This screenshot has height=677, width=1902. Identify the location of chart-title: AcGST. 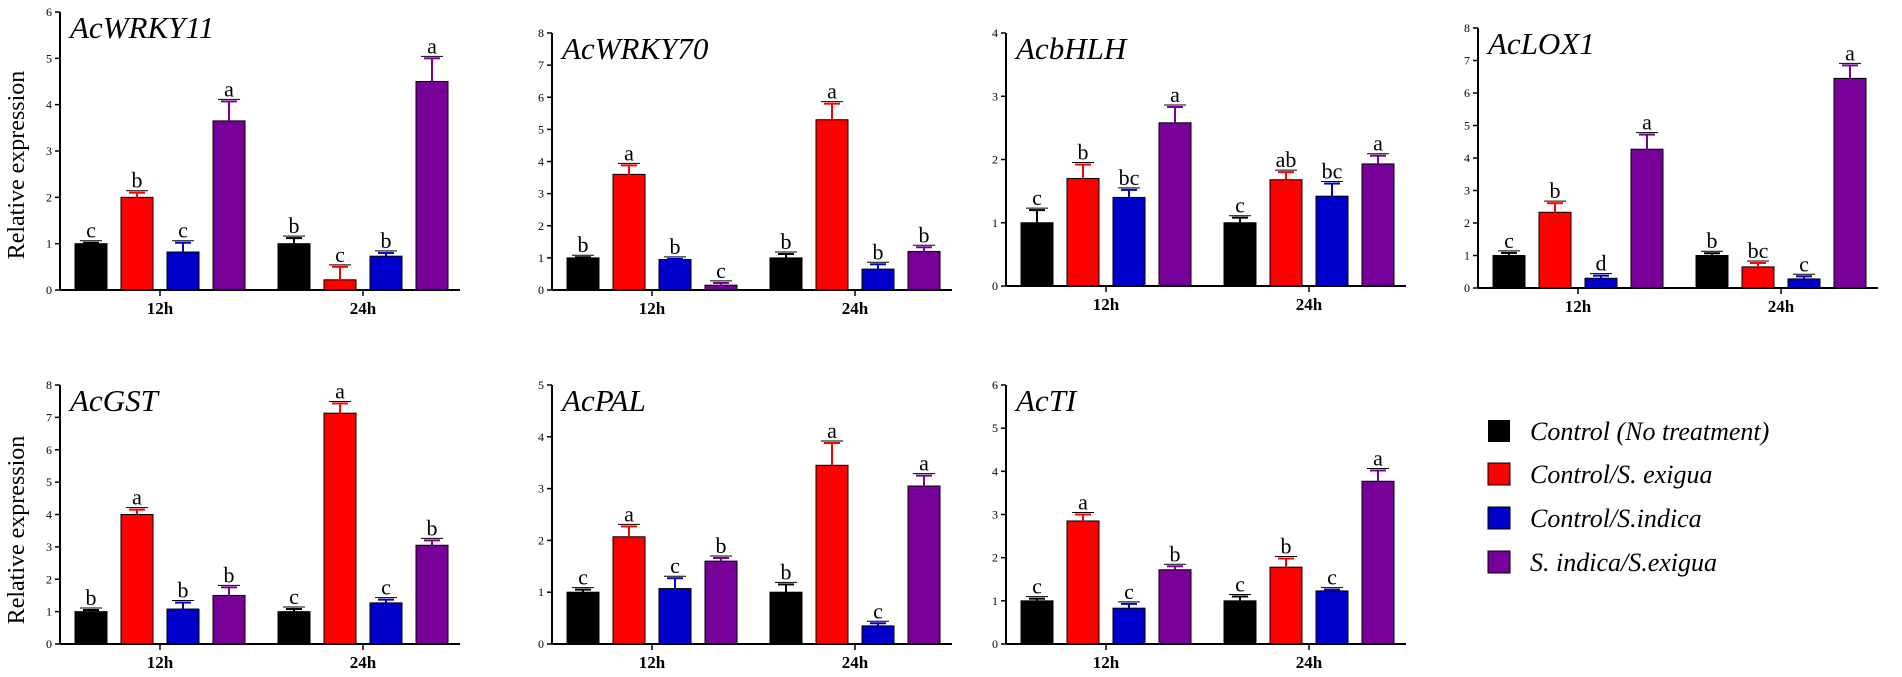
(114, 400).